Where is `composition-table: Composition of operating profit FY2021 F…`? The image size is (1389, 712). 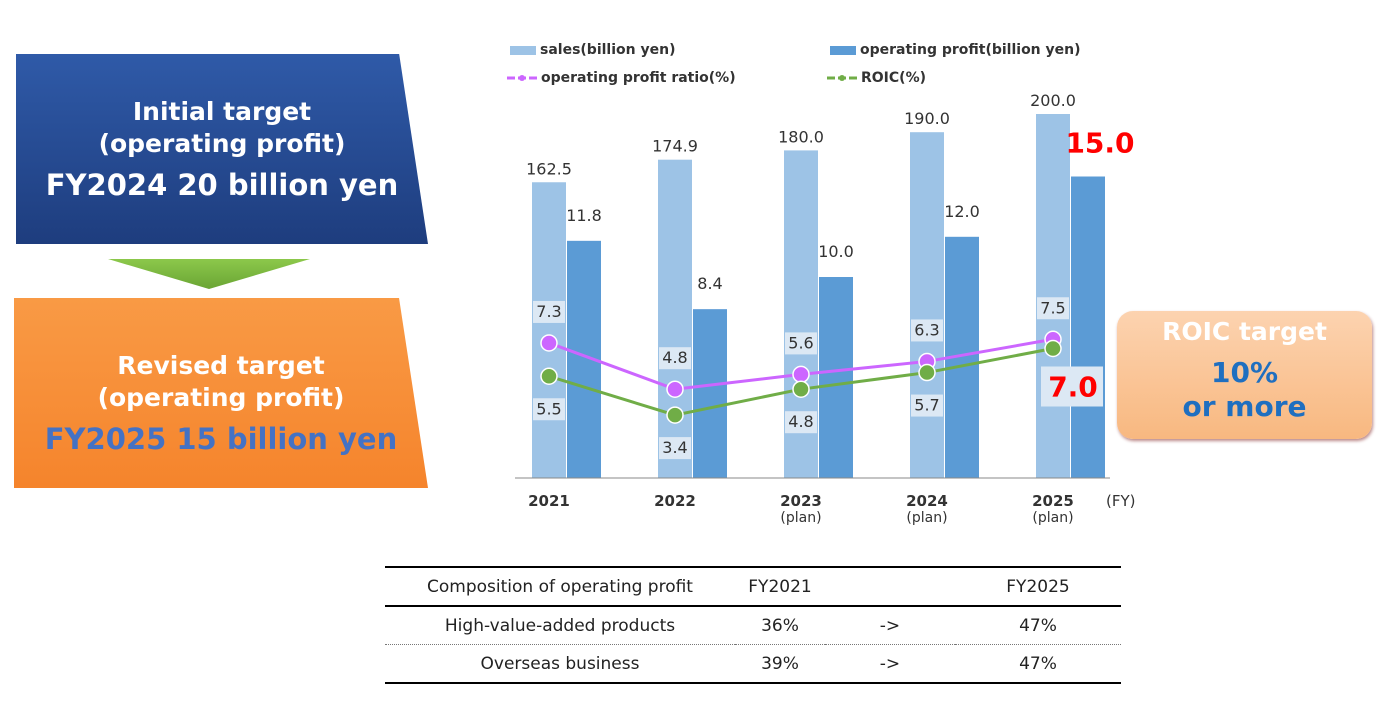
composition-table: Composition of operating profit FY2021 F… is located at coordinates (753, 625).